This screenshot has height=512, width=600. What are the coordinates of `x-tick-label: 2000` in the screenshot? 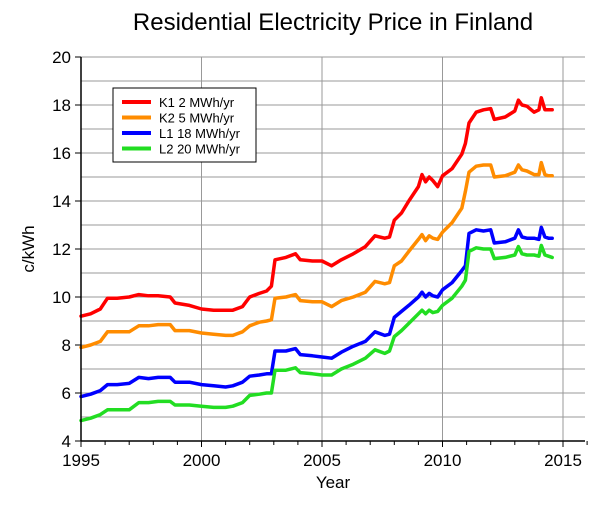 It's located at (202, 460).